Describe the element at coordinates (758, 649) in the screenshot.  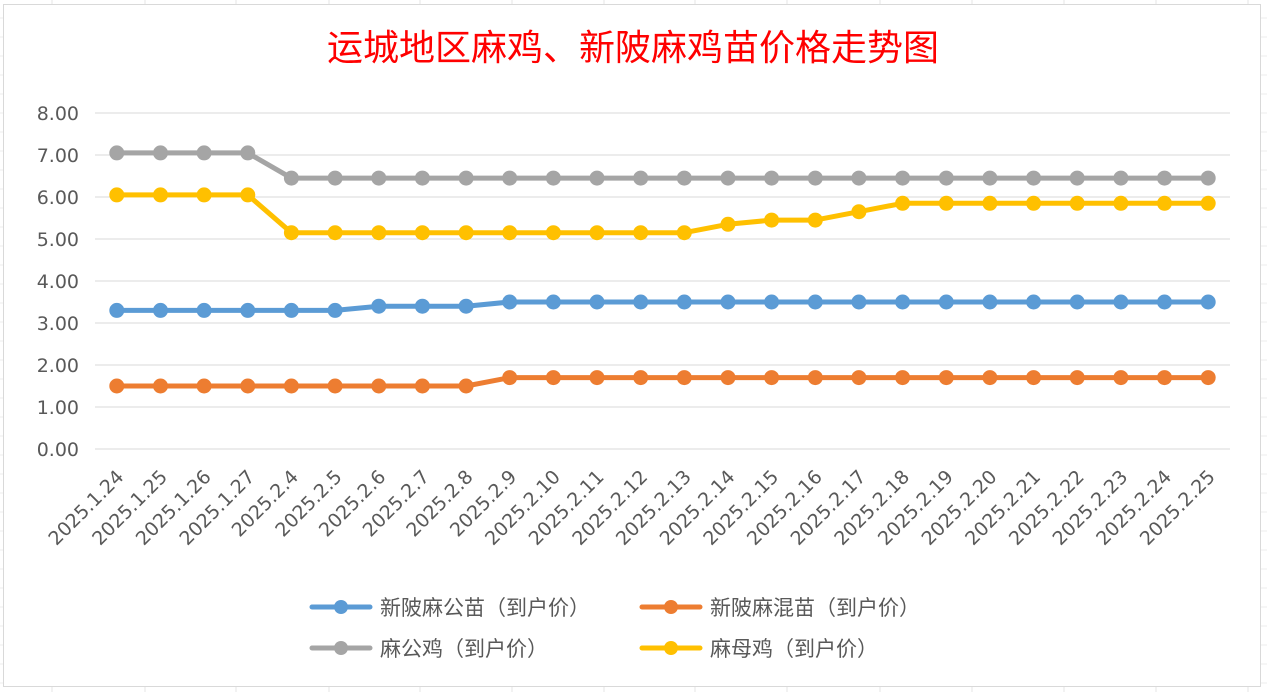
I see `legend-item: 麻母鸡（到户价）` at that location.